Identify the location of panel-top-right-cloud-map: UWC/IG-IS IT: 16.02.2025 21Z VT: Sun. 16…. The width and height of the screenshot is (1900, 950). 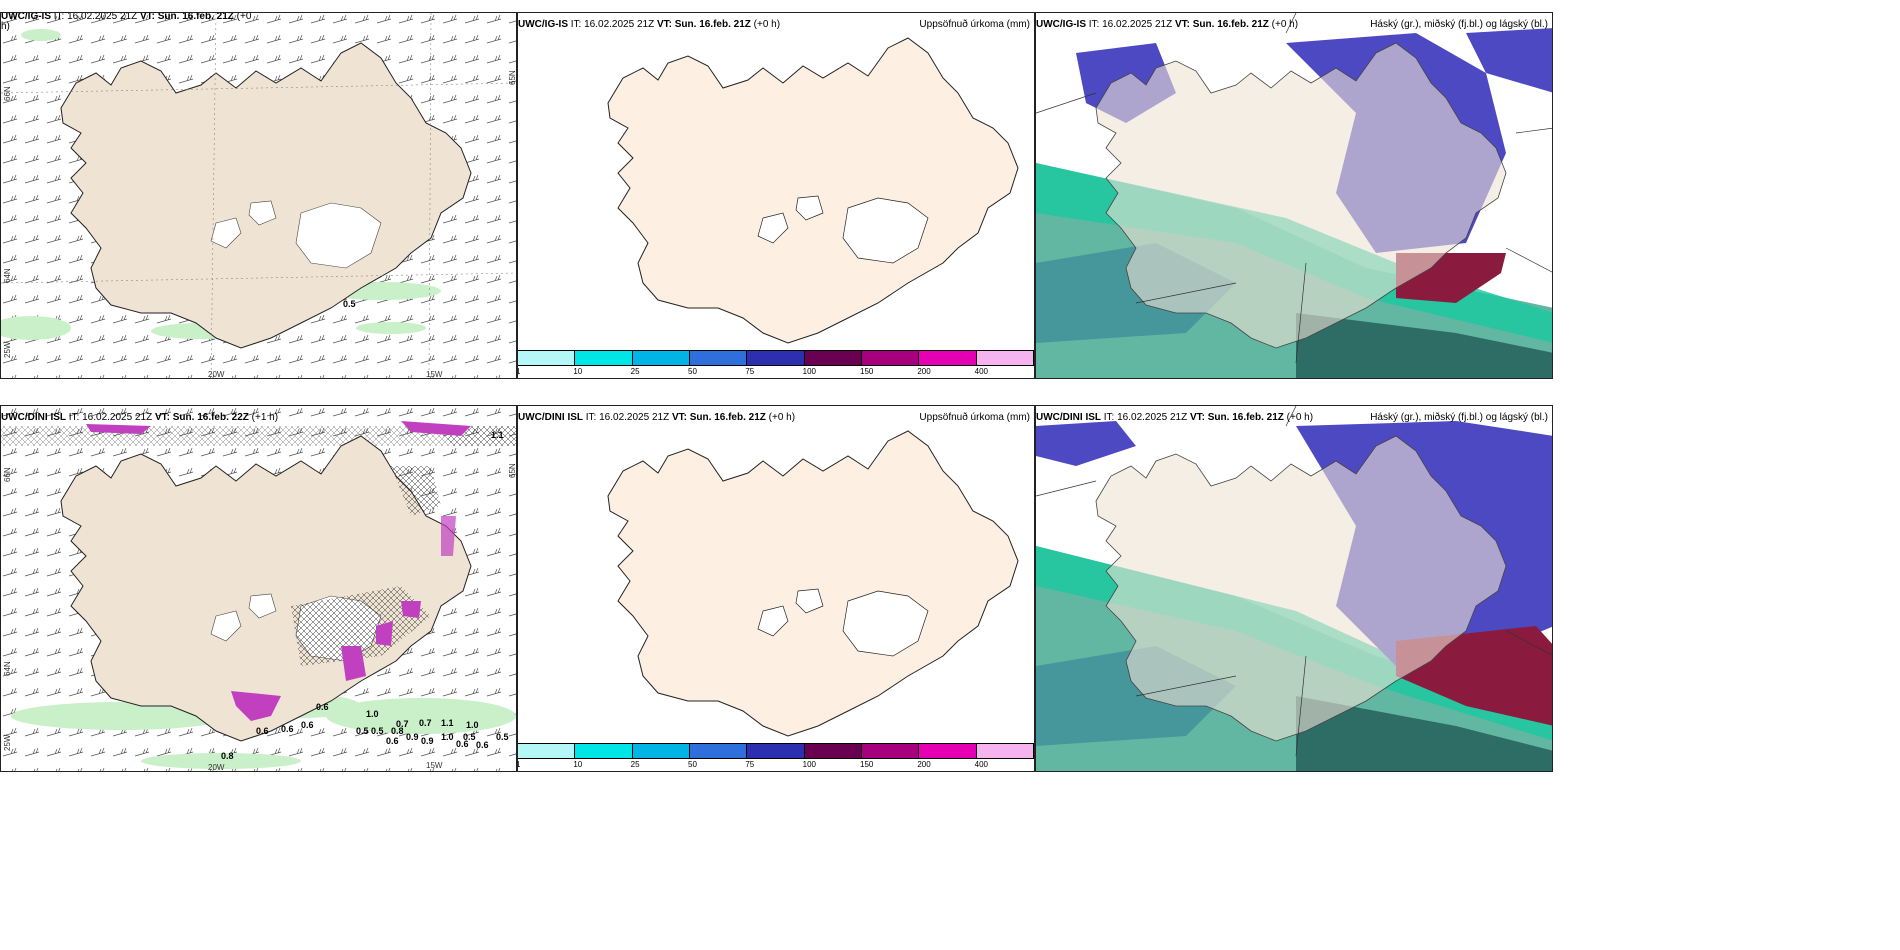
(1294, 195).